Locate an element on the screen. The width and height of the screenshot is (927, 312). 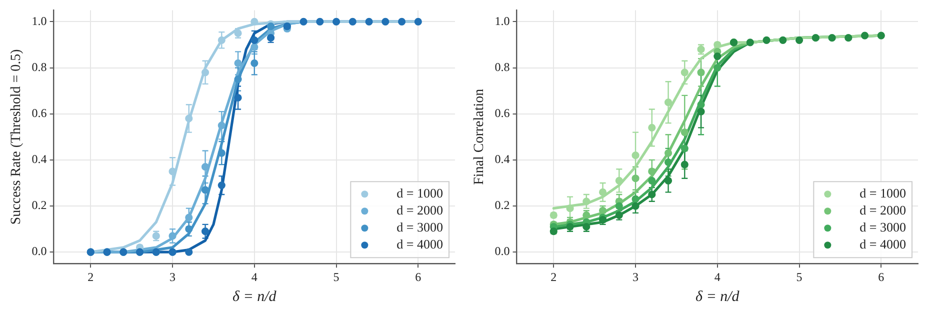
y-axis-title: Final Correlation is located at coordinates (480, 136).